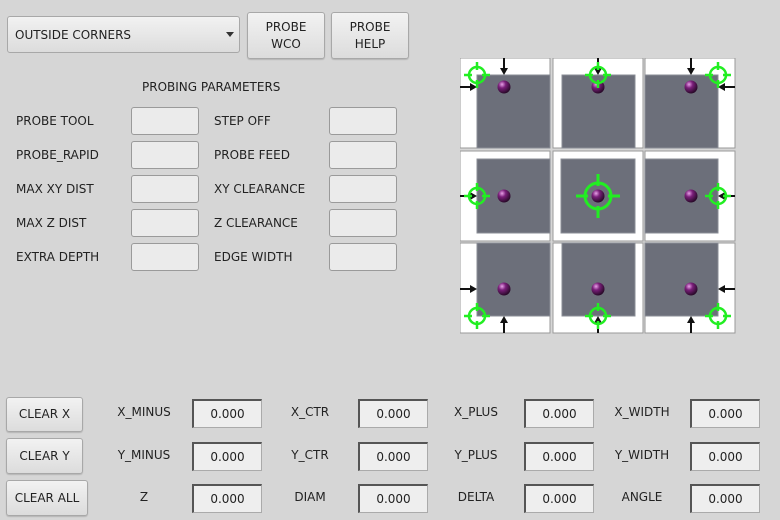  I want to click on corner-cell-top-right, so click(690, 103).